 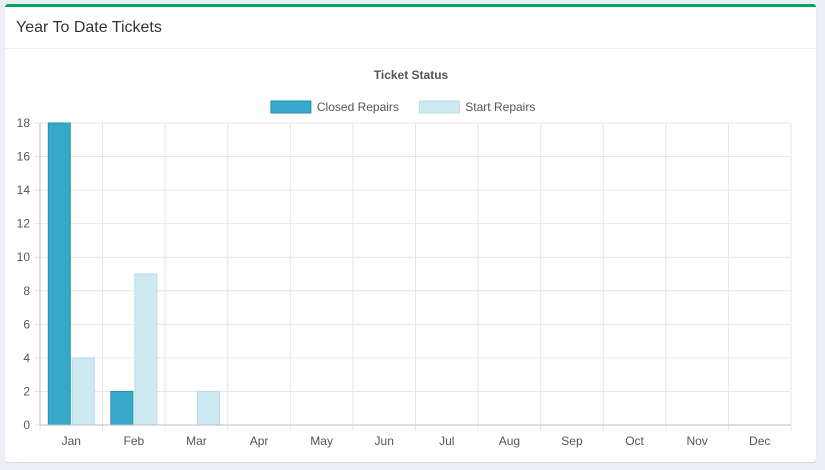 I want to click on x-tick-label: Feb, so click(x=134, y=441).